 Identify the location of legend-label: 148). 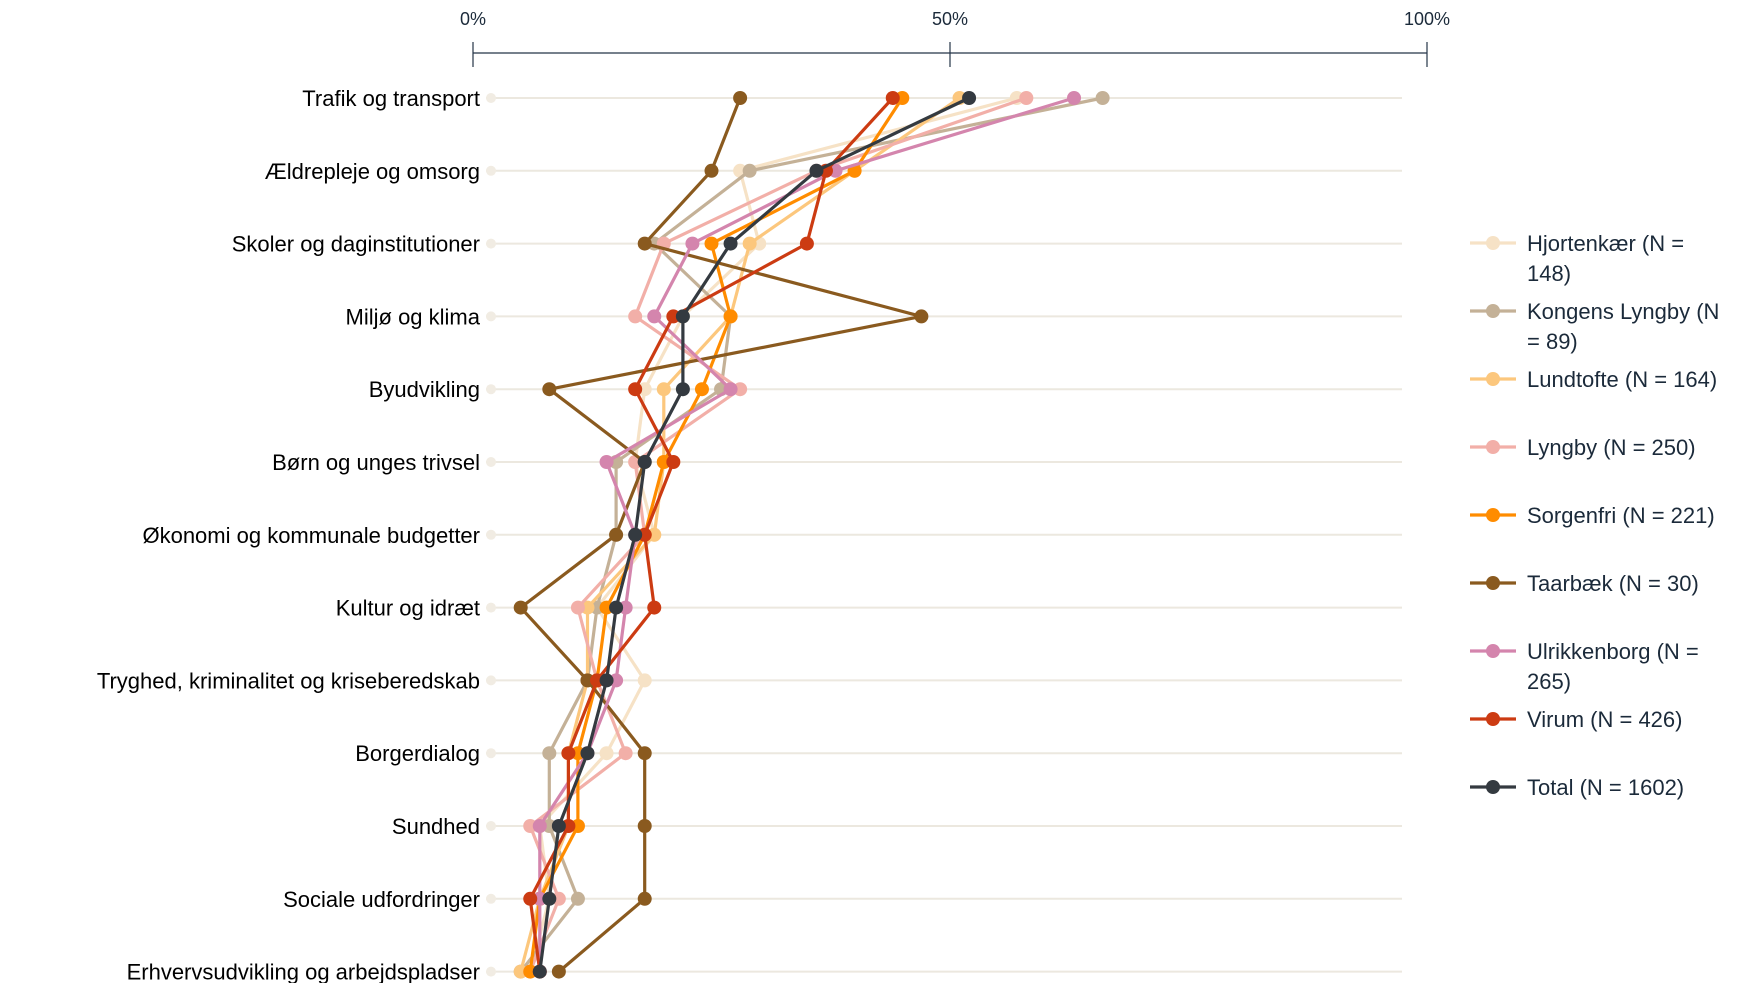
(1549, 273).